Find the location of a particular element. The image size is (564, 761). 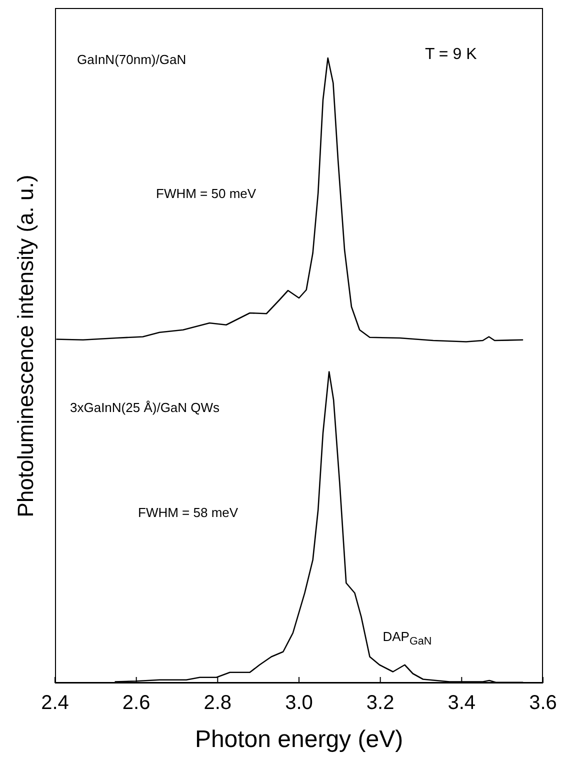

x-tick-label: 3.4 is located at coordinates (462, 703).